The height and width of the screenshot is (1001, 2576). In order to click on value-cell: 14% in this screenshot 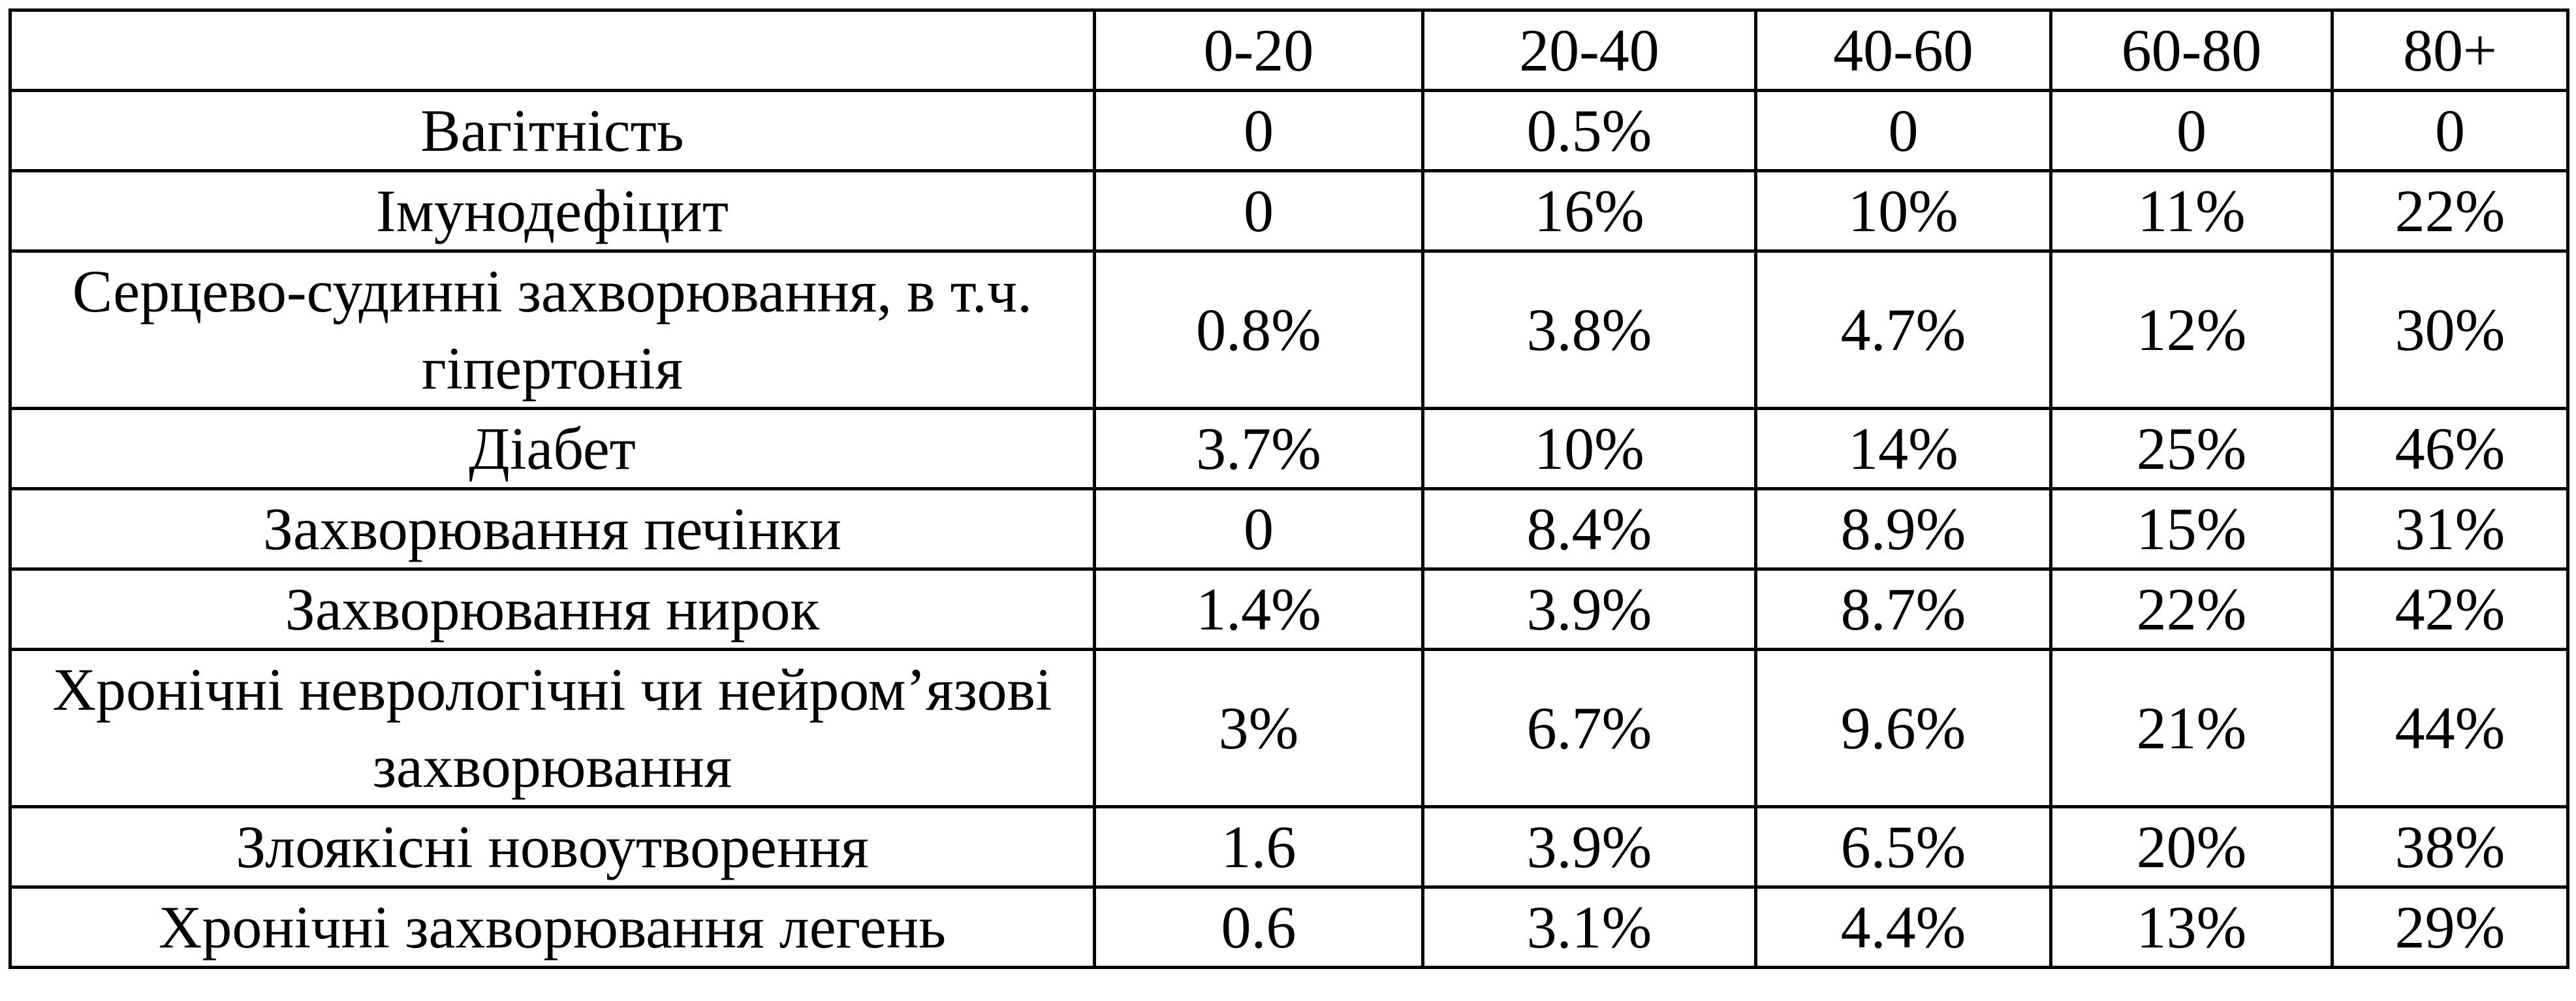, I will do `click(1903, 448)`.